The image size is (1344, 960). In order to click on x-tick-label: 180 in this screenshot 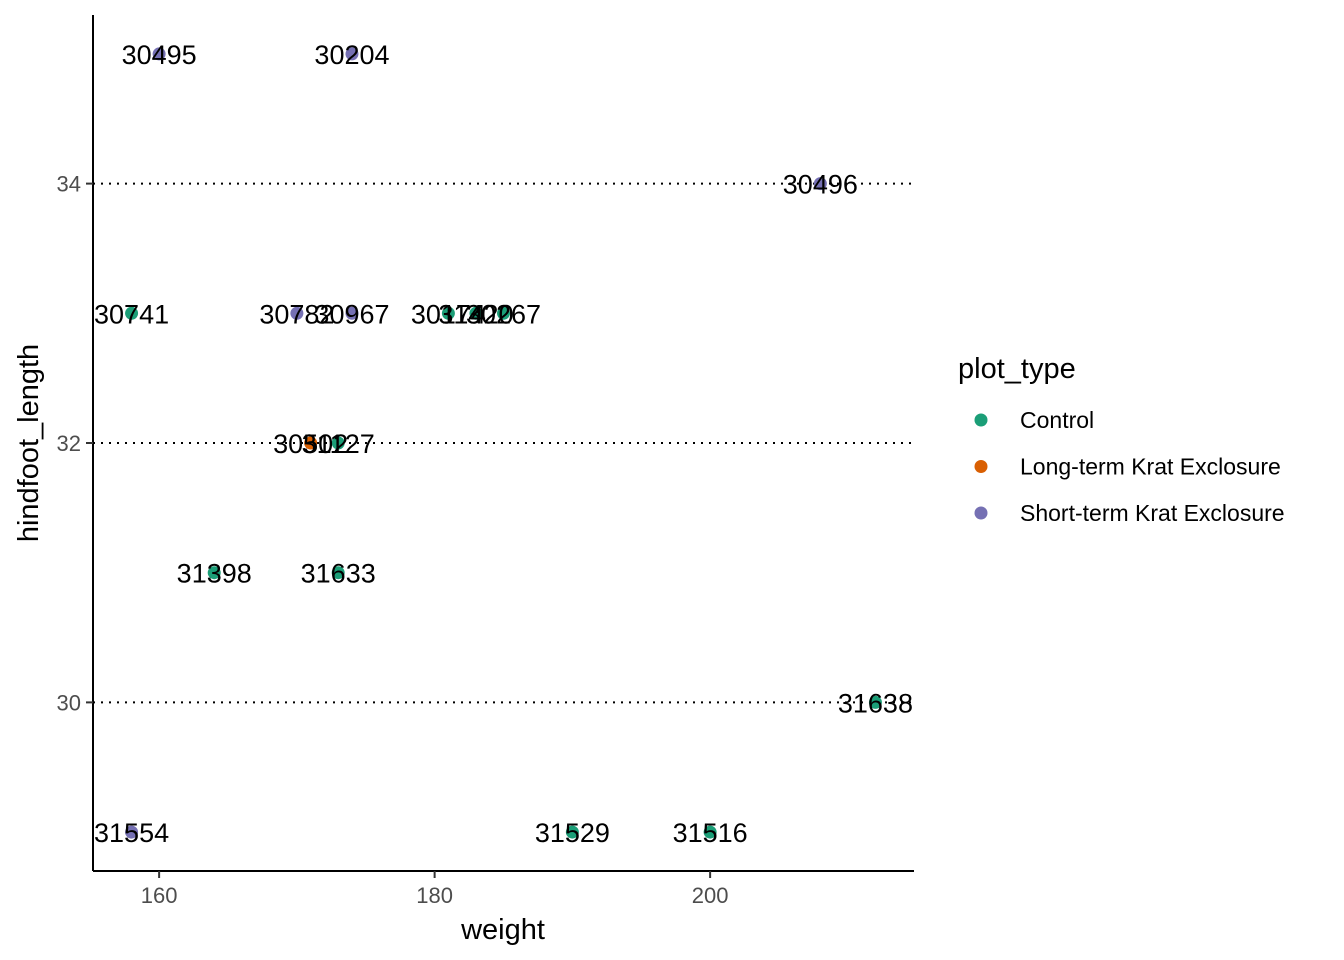, I will do `click(434, 895)`.